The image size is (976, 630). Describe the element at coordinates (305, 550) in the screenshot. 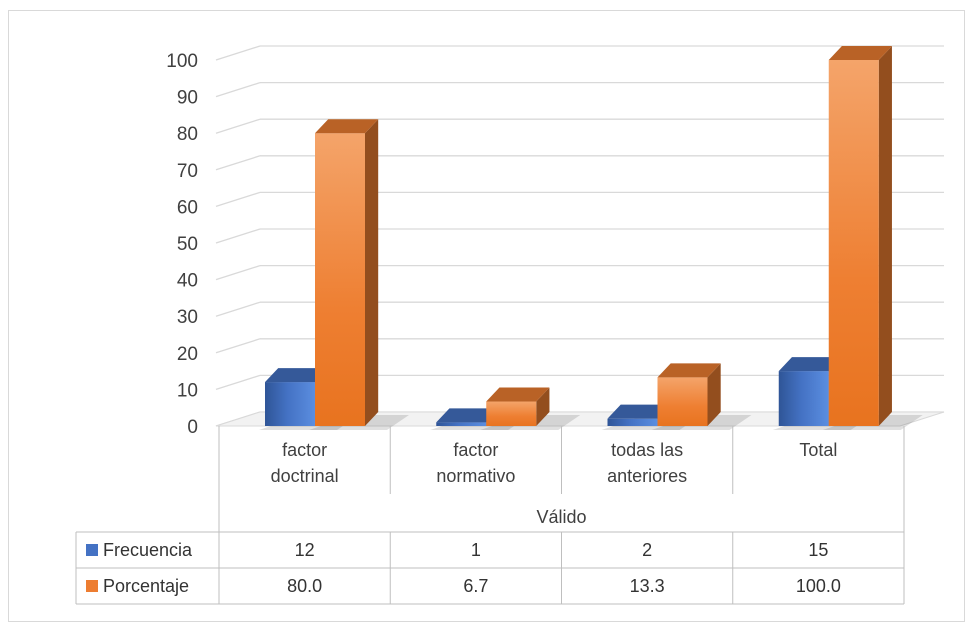

I see `data-table-value: 12` at that location.